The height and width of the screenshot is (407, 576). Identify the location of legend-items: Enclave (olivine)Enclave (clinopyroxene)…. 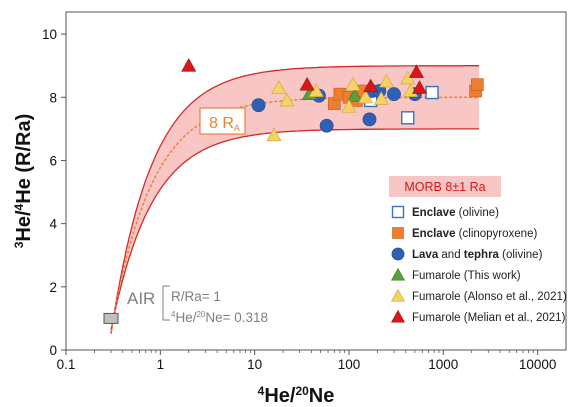
(478, 264).